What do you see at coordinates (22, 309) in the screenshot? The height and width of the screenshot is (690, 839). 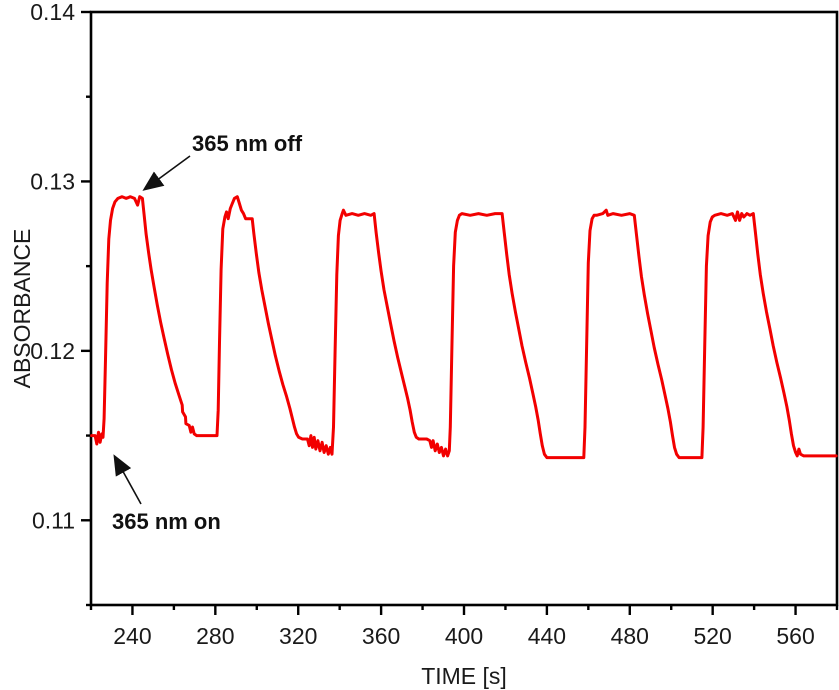 I see `y-axis-title: ABSORBANCE` at bounding box center [22, 309].